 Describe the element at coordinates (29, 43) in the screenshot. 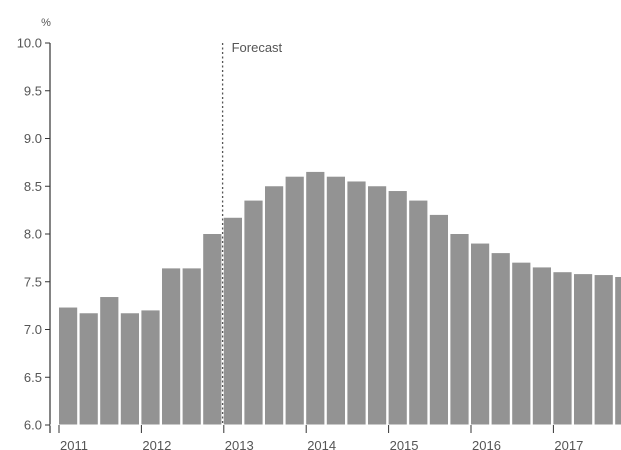

I see `y-tick-label: 10.0` at that location.